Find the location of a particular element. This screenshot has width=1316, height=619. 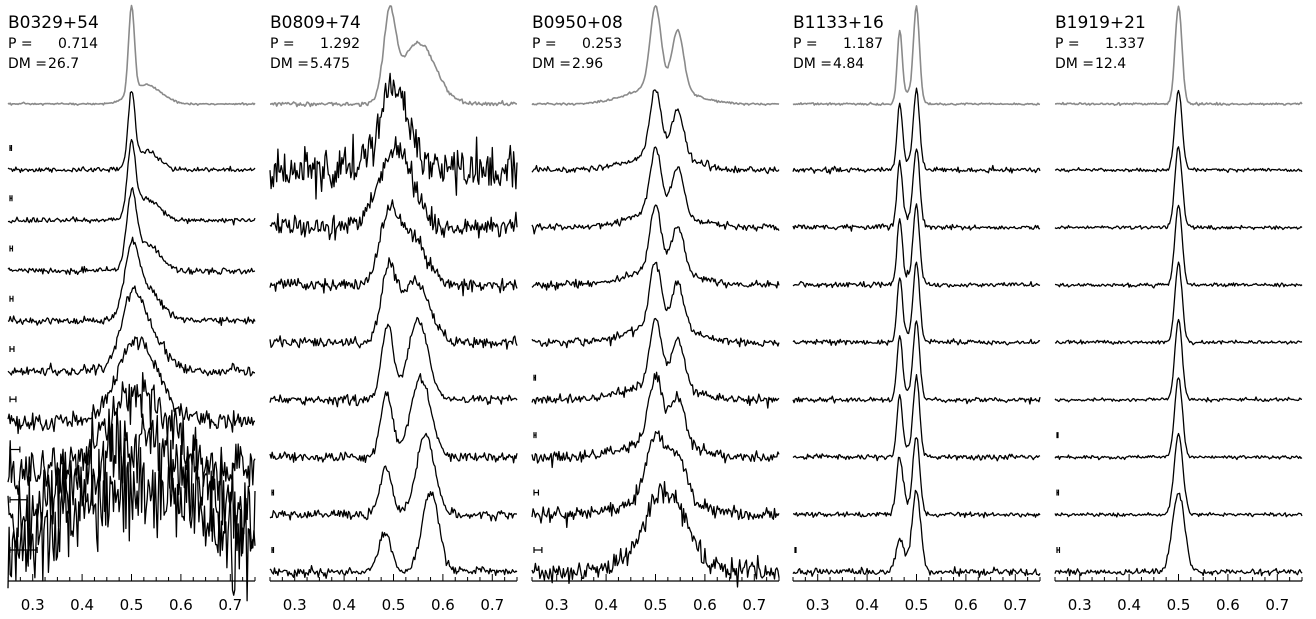

pulsar-name: B0950+08 is located at coordinates (577, 23).